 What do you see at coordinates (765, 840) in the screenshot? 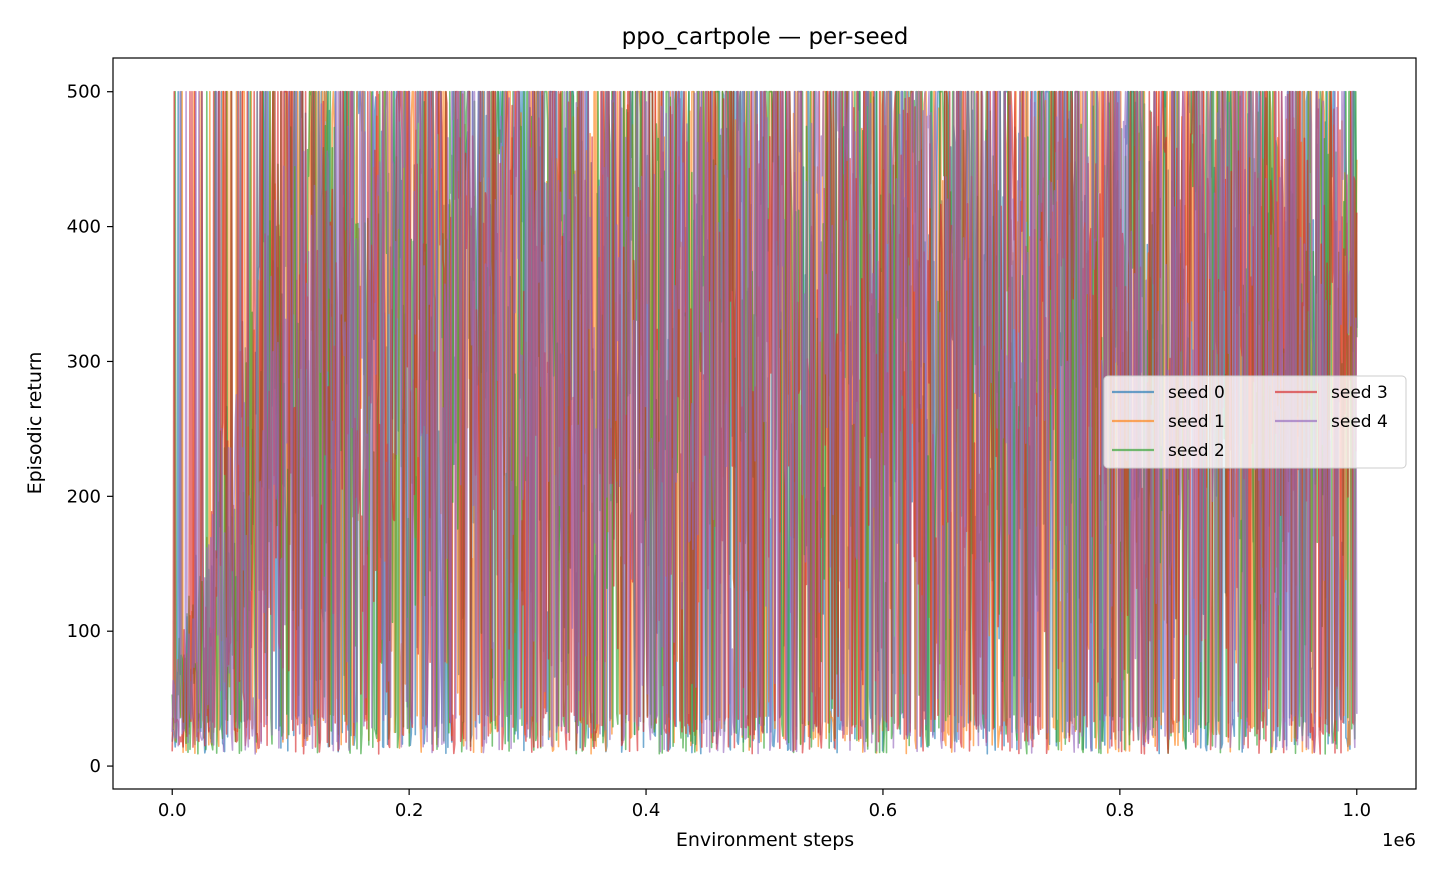
I see `x-axis-label: Environment steps` at bounding box center [765, 840].